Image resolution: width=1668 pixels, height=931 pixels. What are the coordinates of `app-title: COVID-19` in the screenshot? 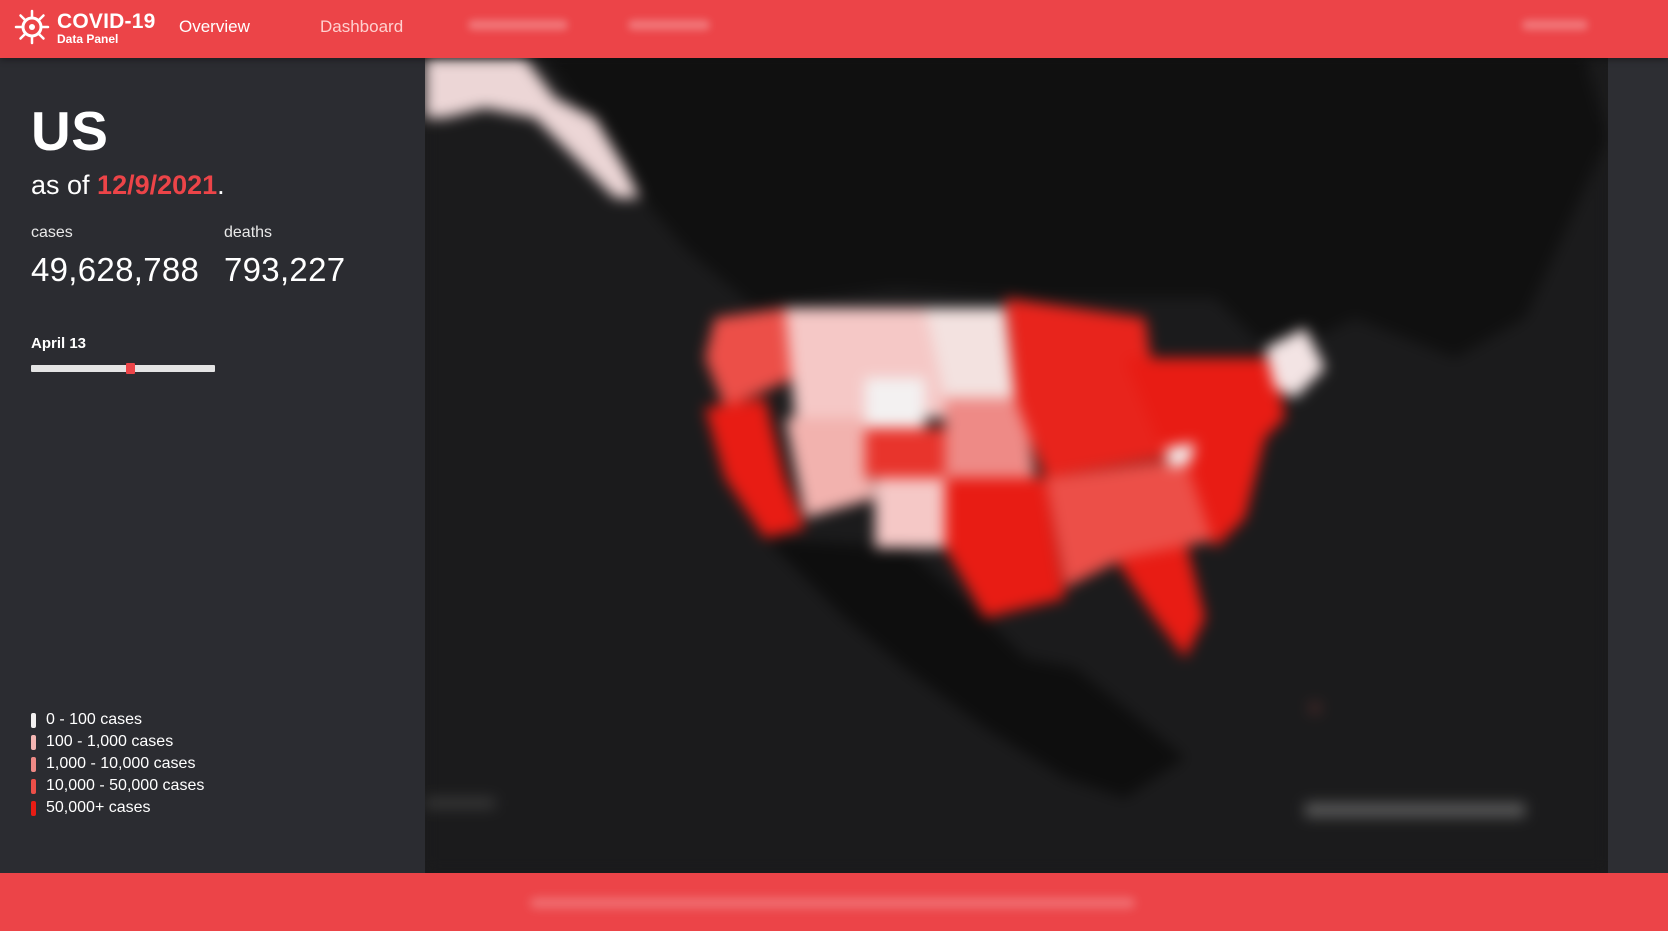 It's located at (106, 21).